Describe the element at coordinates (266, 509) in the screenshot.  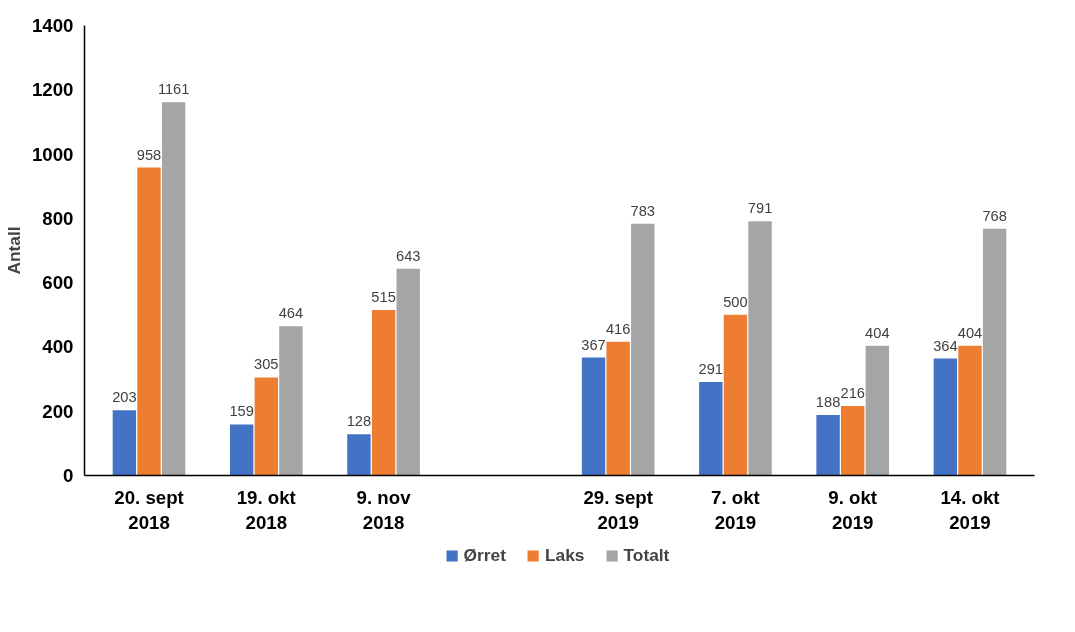
I see `x-tick-label: 19. okt 2018` at that location.